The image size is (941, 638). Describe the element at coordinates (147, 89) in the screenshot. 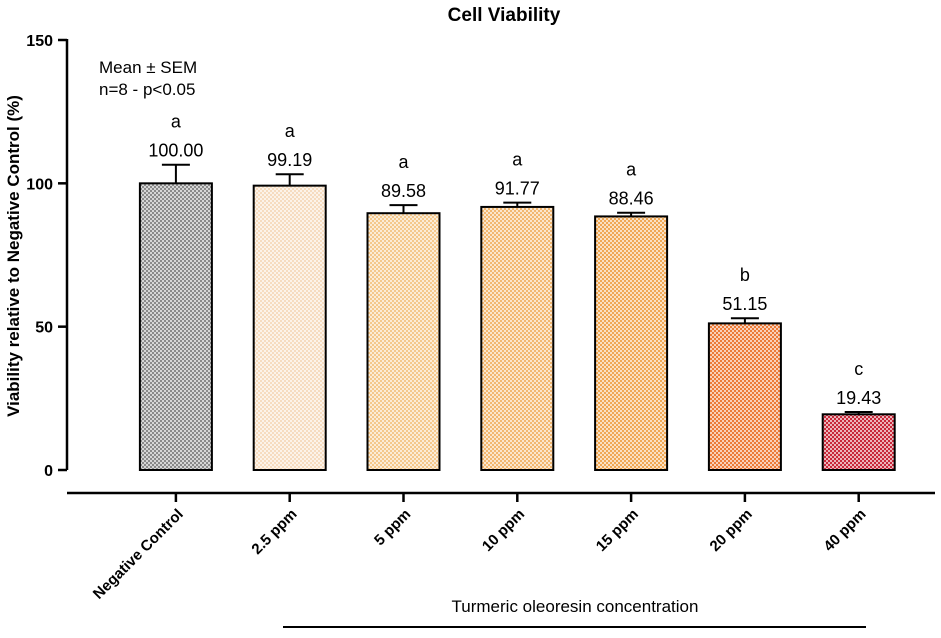

I see `legend-line-sample-size: n=8 - p<0.05` at that location.